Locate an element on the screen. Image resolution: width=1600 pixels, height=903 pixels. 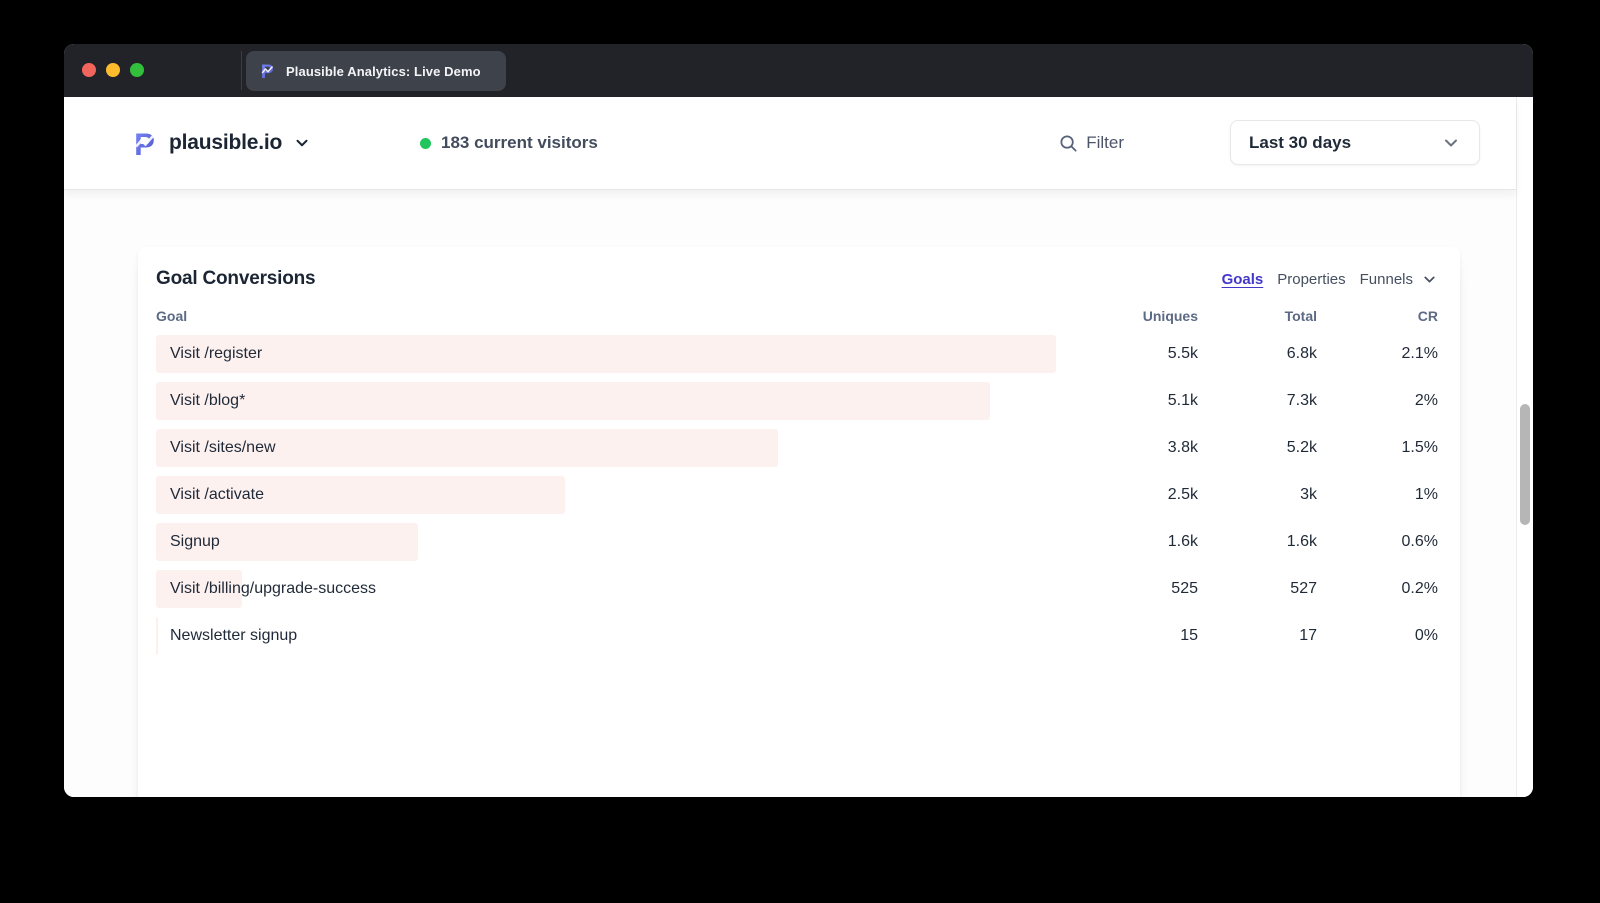
goal-bar-cell: Visit /billing/upgrade-success is located at coordinates (617, 589).